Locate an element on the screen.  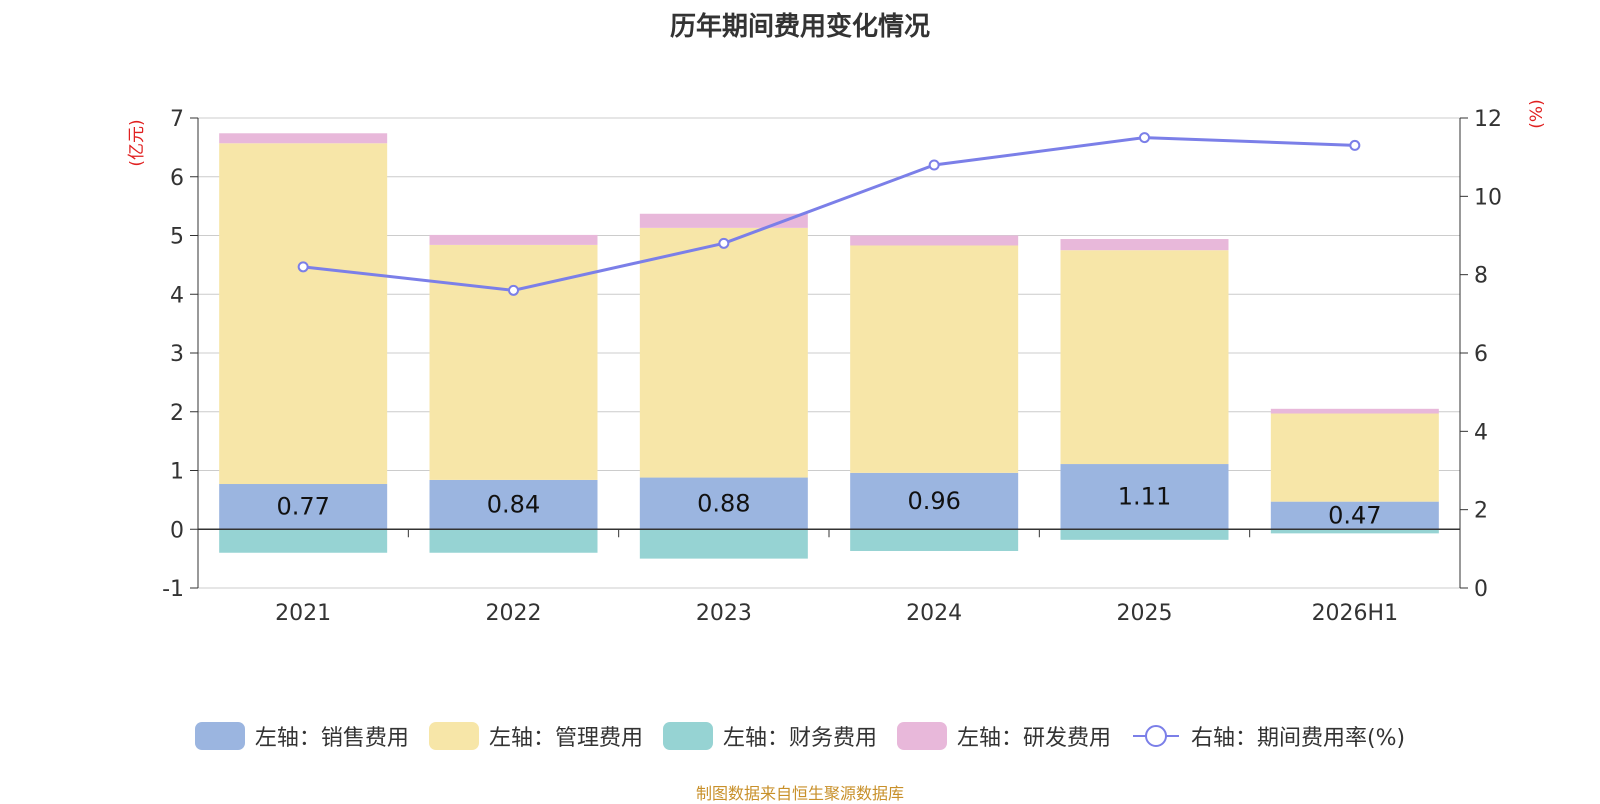
left-axis-tick-label: 4 is located at coordinates (177, 295).